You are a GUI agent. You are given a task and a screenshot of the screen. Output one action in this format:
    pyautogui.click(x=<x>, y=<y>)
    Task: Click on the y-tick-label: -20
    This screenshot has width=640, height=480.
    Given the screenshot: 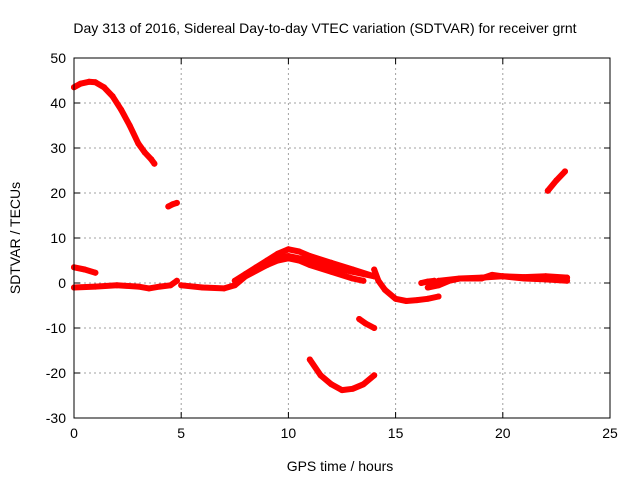 What is the action you would take?
    pyautogui.click(x=56, y=373)
    